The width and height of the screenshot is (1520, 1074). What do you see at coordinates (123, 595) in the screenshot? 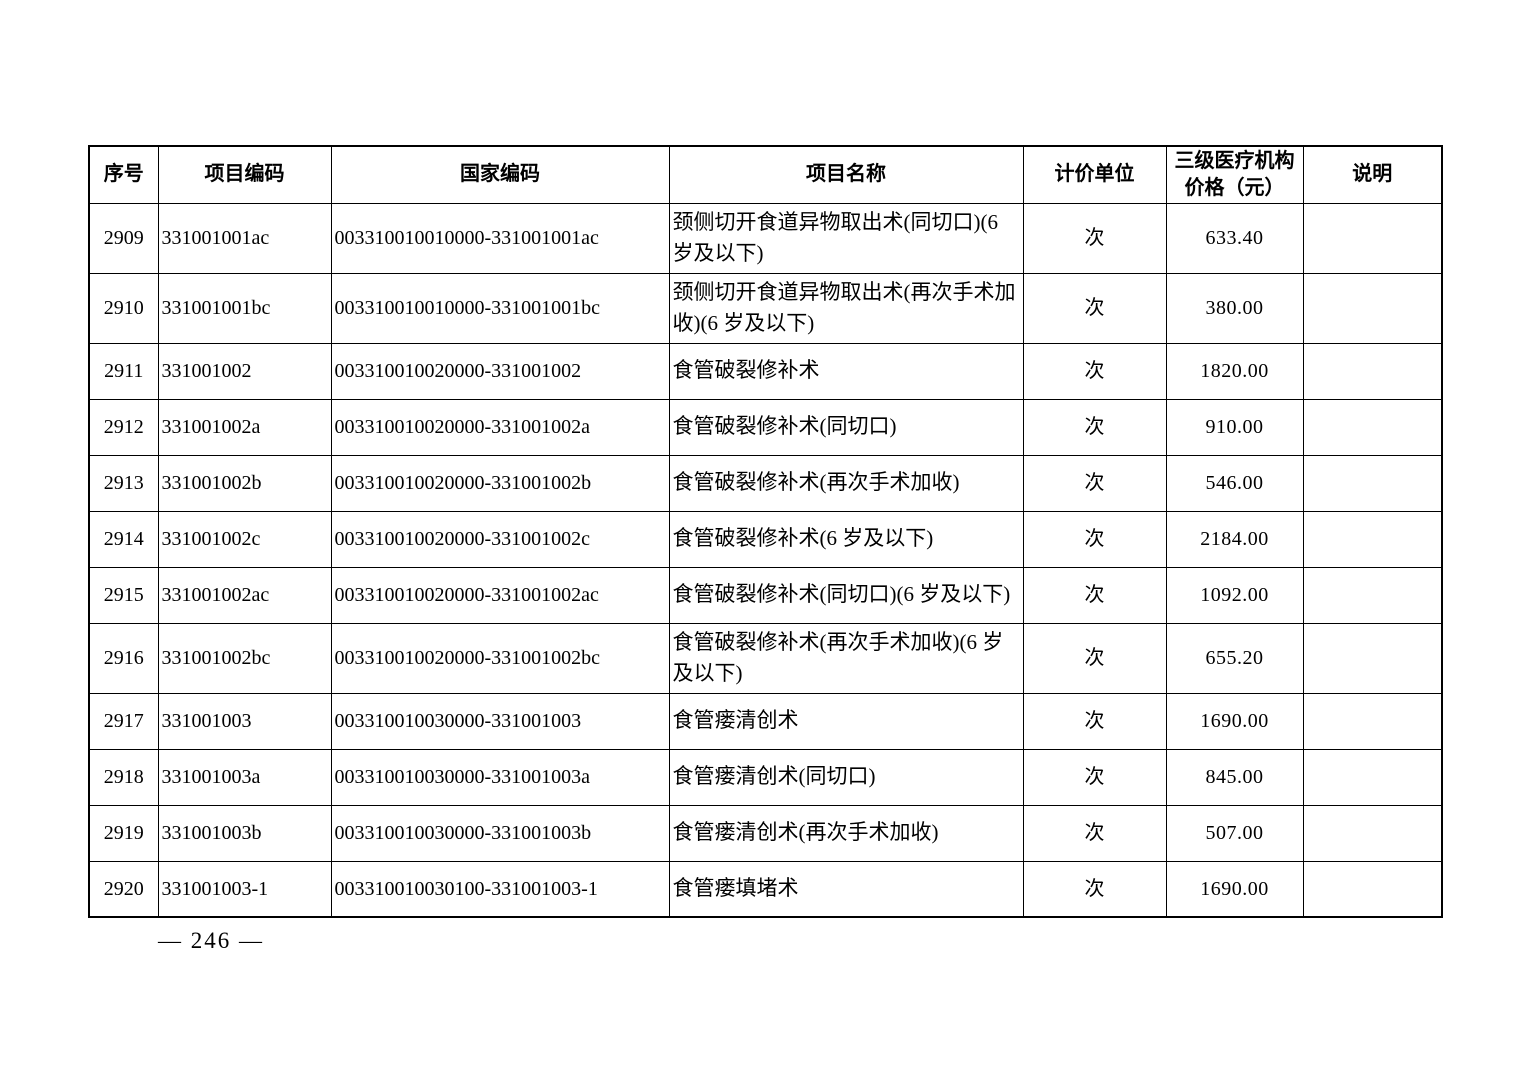
I see `cell-seq: 2915` at bounding box center [123, 595].